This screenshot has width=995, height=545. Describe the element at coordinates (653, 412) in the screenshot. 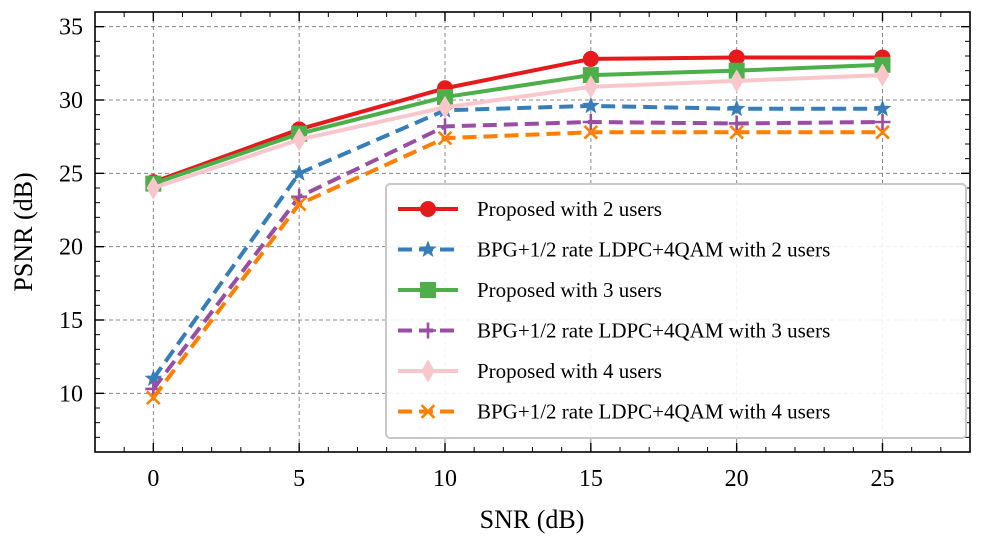

I see `legend-label: BPG+1/2 rate LDPC+4QAM with 4 users` at that location.